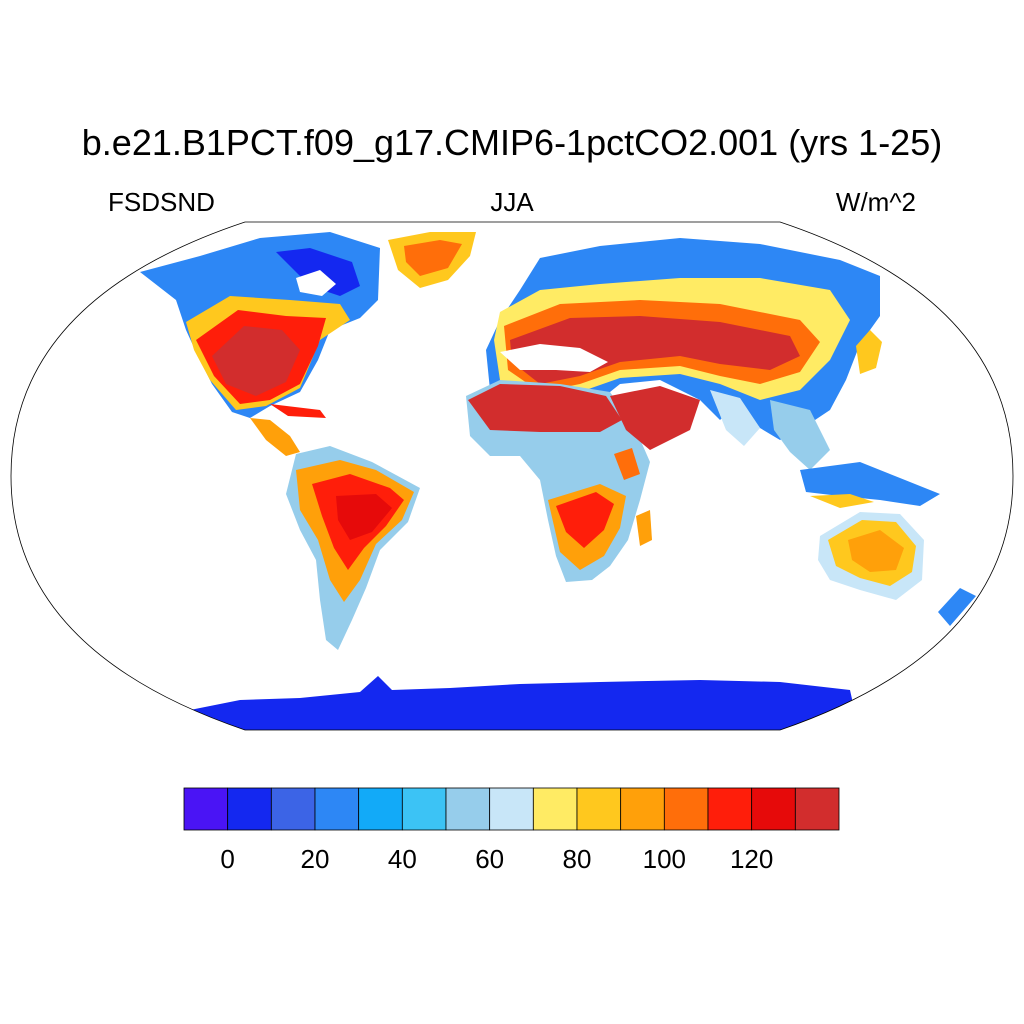 This screenshot has height=1024, width=1024. What do you see at coordinates (664, 859) in the screenshot?
I see `colorbar-tick-label: 100` at bounding box center [664, 859].